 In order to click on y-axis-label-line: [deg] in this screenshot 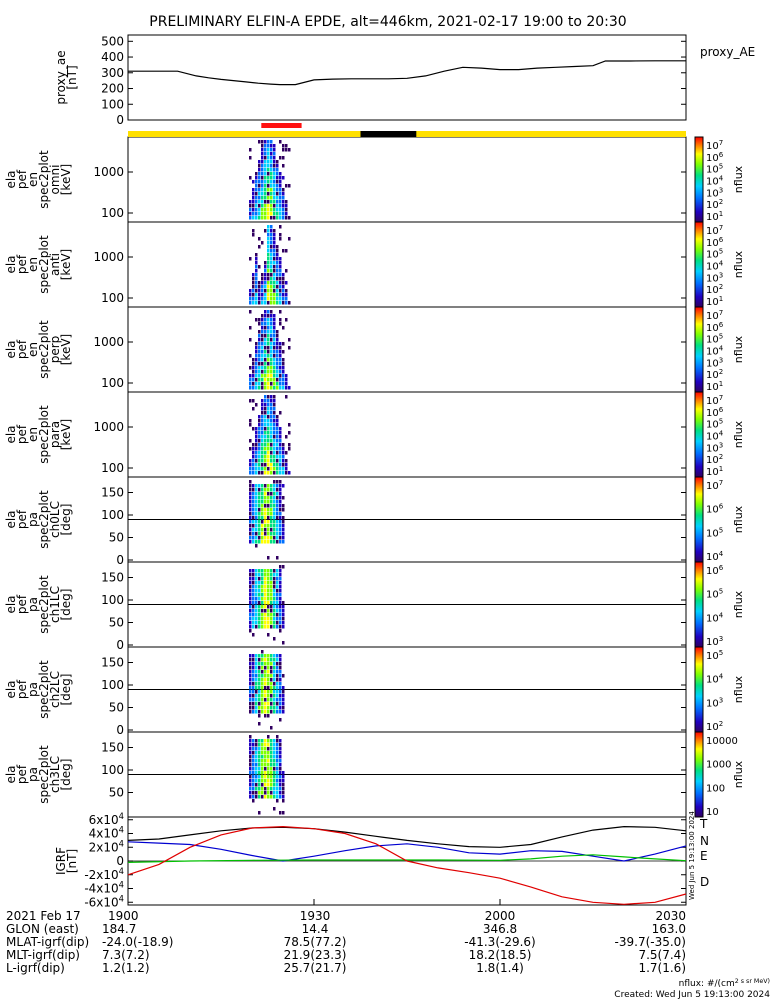, I will do `click(66, 605)`.